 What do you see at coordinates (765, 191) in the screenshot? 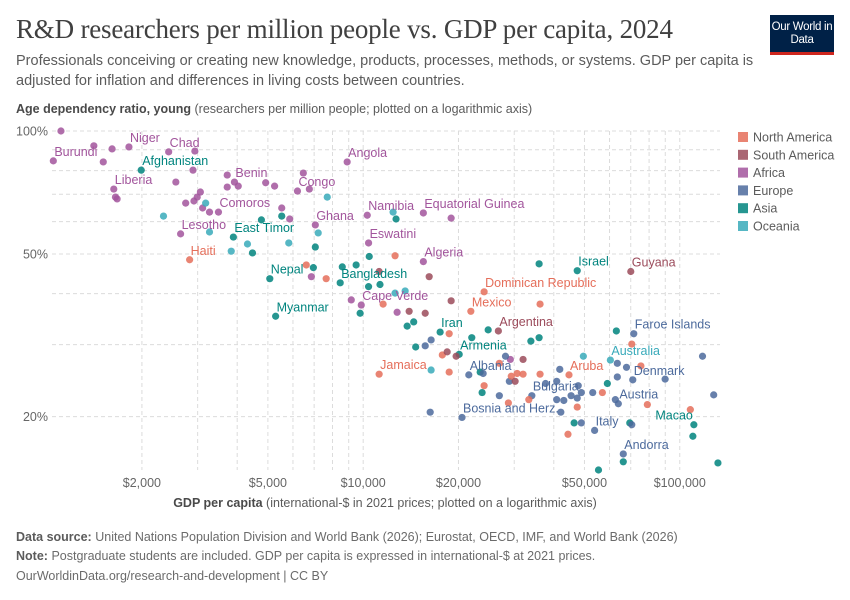
I see `legend-item-europe: Europe` at bounding box center [765, 191].